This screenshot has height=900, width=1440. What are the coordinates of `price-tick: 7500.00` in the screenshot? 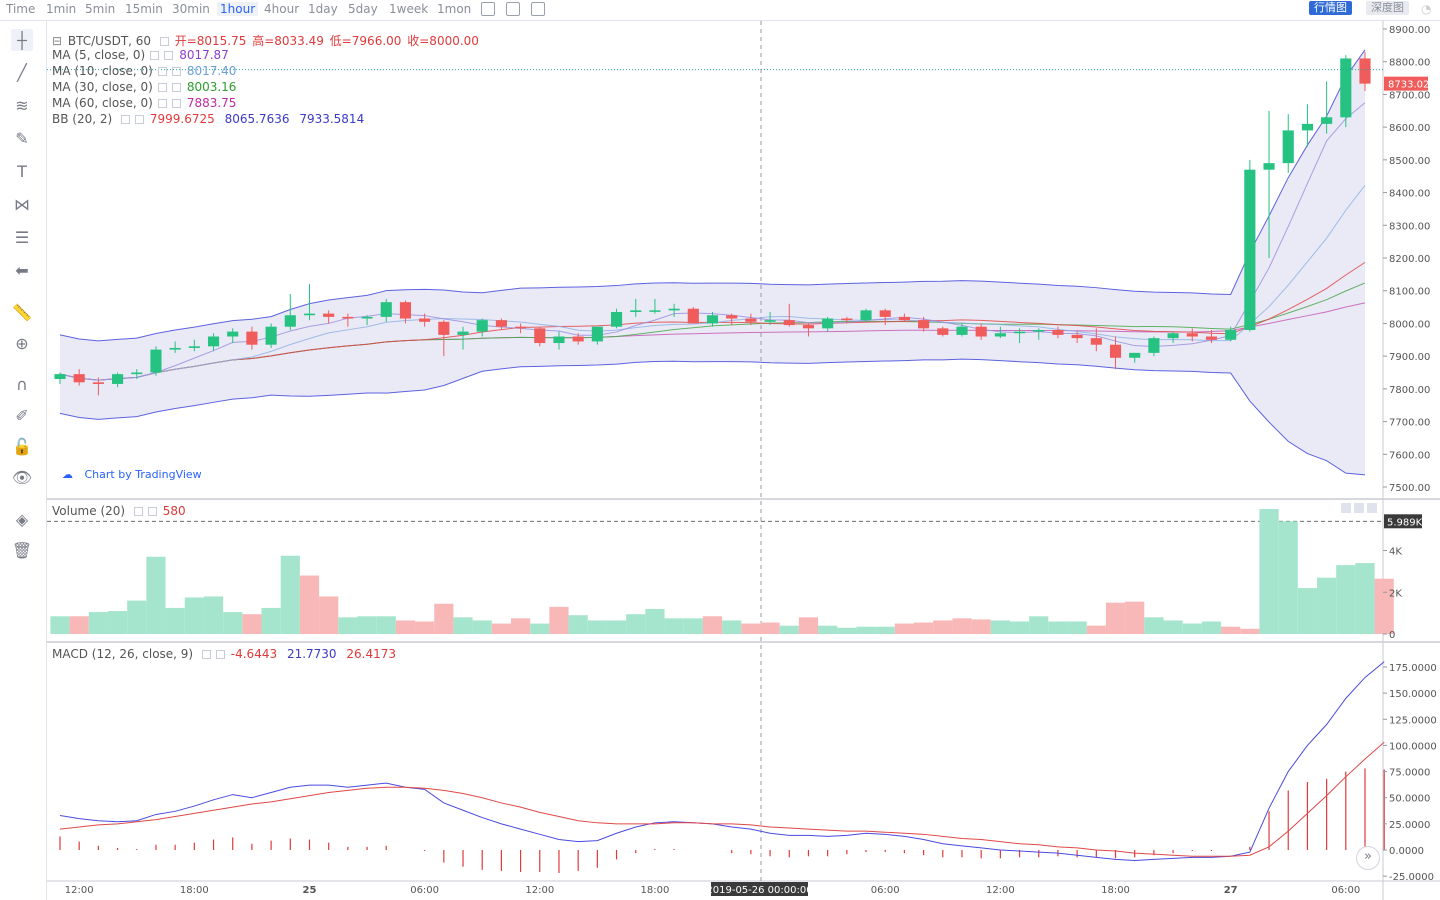 It's located at (1409, 488).